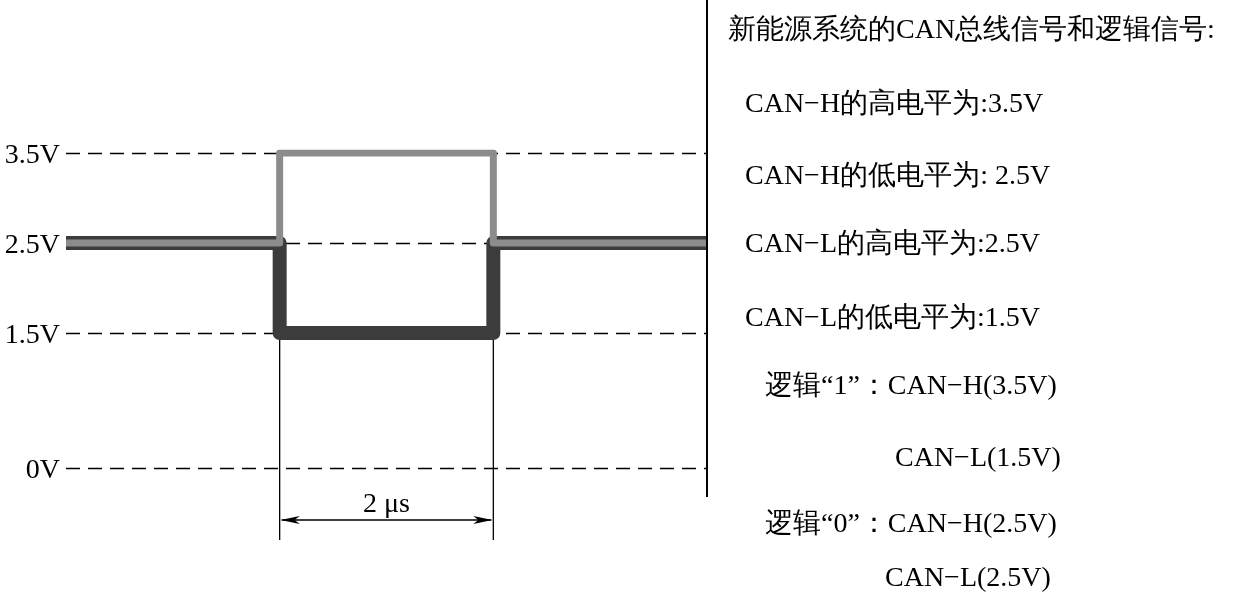  I want to click on text: 2 μs, so click(386, 502).